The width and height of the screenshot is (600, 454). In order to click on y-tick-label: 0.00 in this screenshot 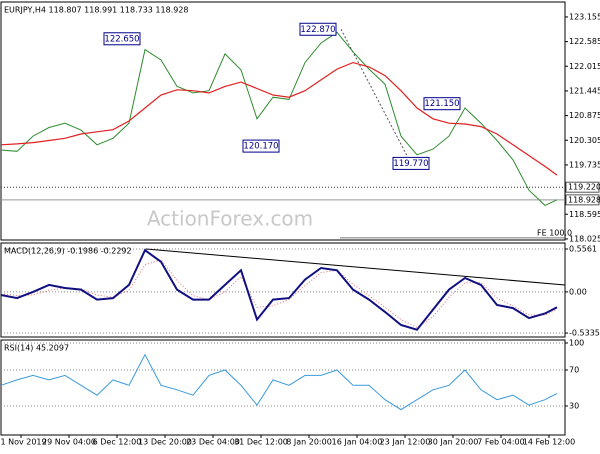, I will do `click(578, 291)`.